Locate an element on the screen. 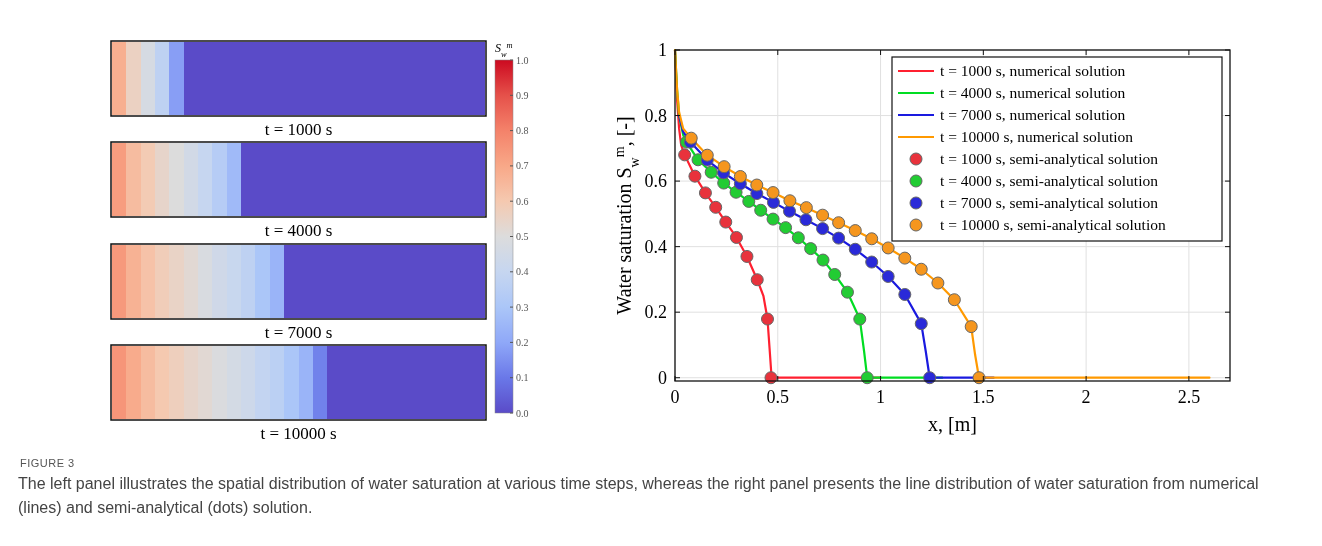  color-bar-label: 1.0 is located at coordinates (522, 60).